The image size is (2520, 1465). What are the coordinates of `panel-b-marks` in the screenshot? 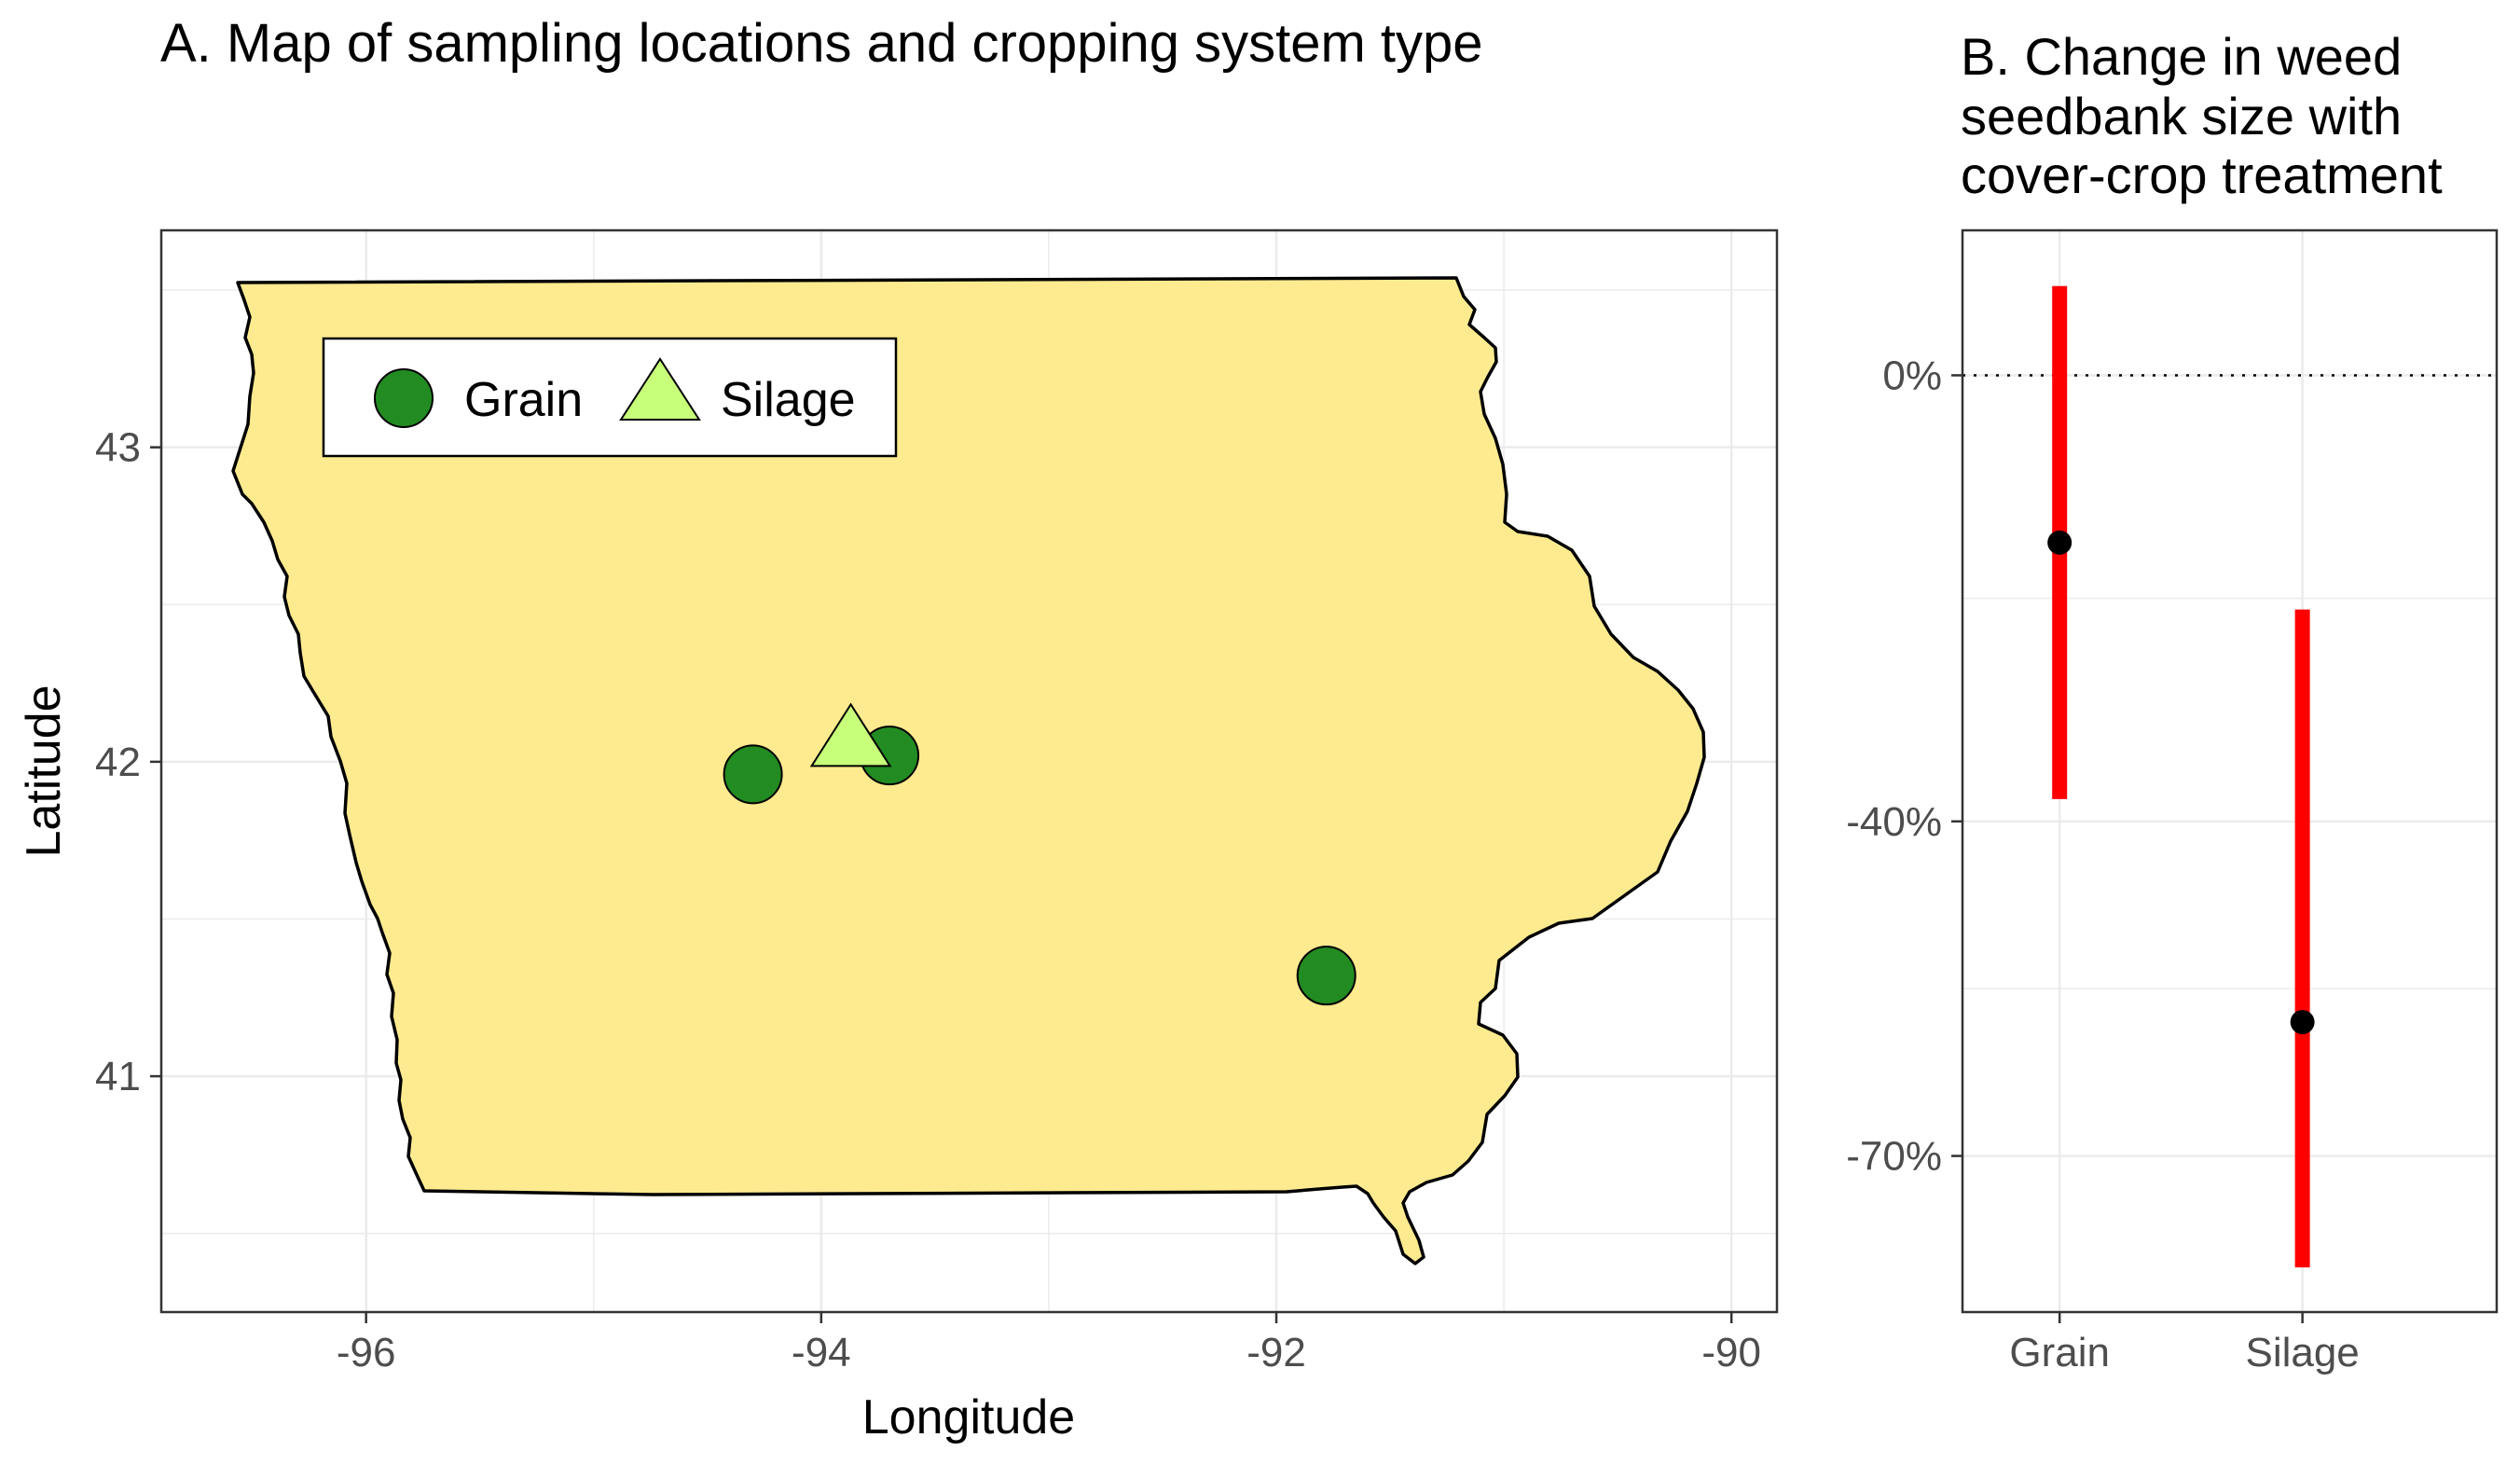 It's located at (2229, 776).